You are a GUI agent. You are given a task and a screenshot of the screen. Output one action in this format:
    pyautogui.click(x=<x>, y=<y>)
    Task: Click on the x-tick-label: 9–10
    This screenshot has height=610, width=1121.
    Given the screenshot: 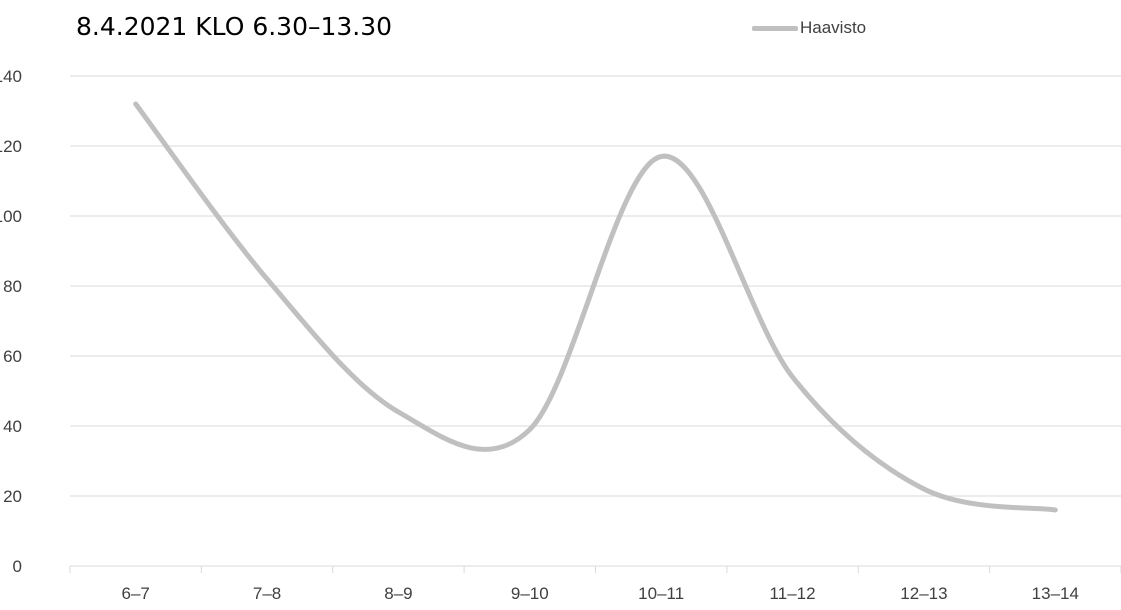 What is the action you would take?
    pyautogui.click(x=530, y=593)
    